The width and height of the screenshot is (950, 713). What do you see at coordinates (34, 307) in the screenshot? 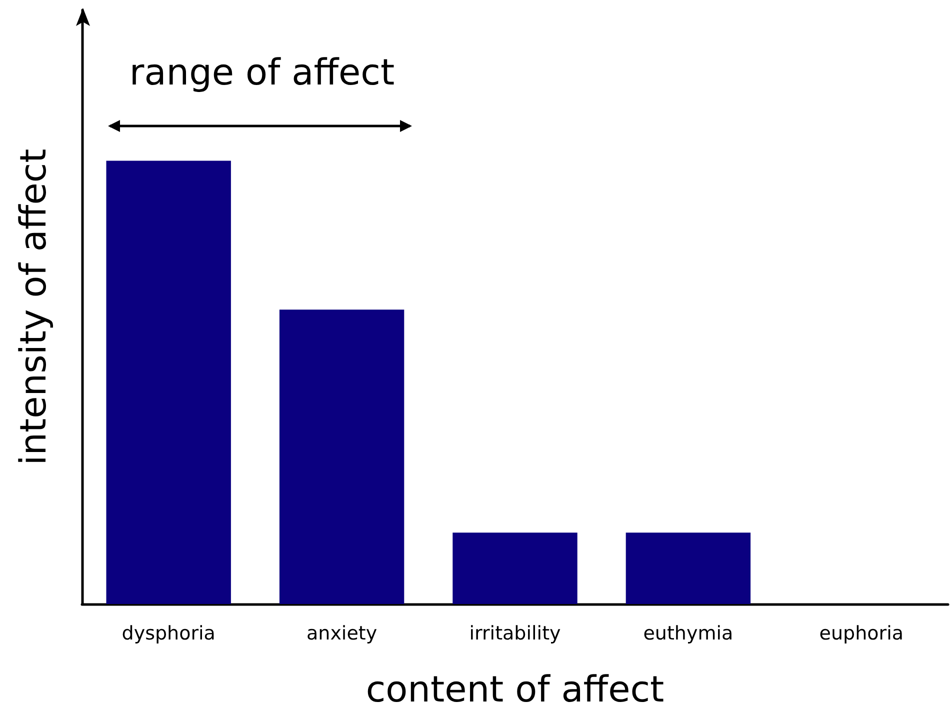
I see `y-axis-title: intensity of affect` at bounding box center [34, 307].